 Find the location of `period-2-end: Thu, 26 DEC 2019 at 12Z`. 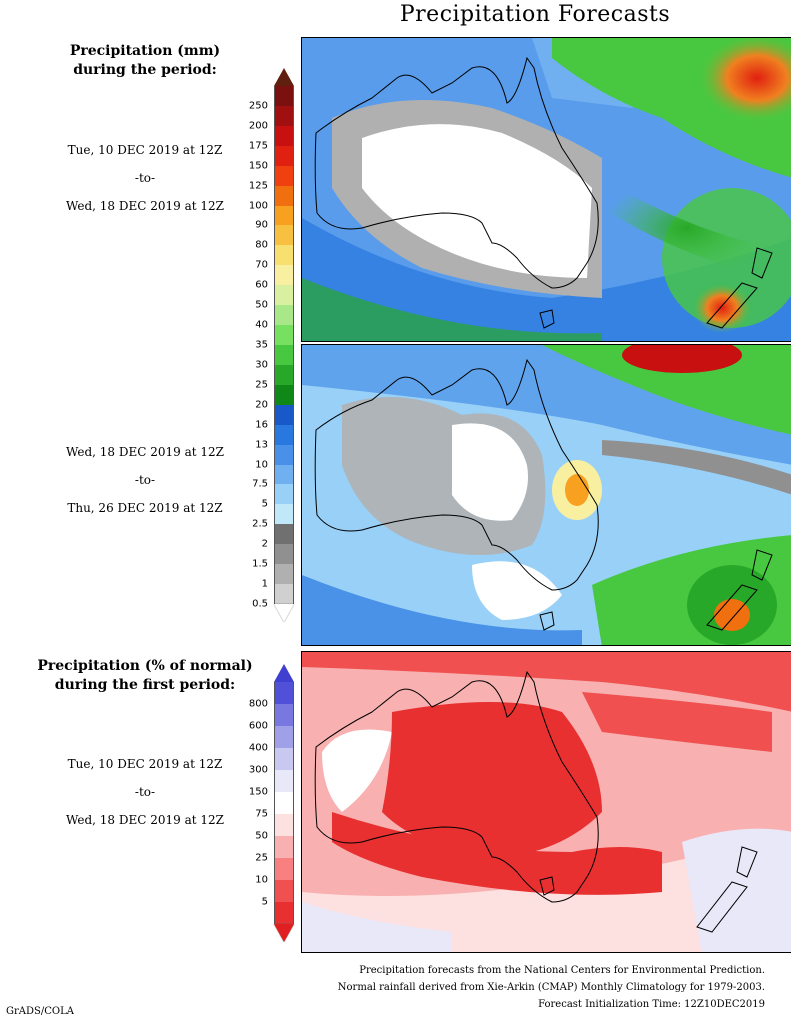

period-2-end: Thu, 26 DEC 2019 at 12Z is located at coordinates (145, 508).